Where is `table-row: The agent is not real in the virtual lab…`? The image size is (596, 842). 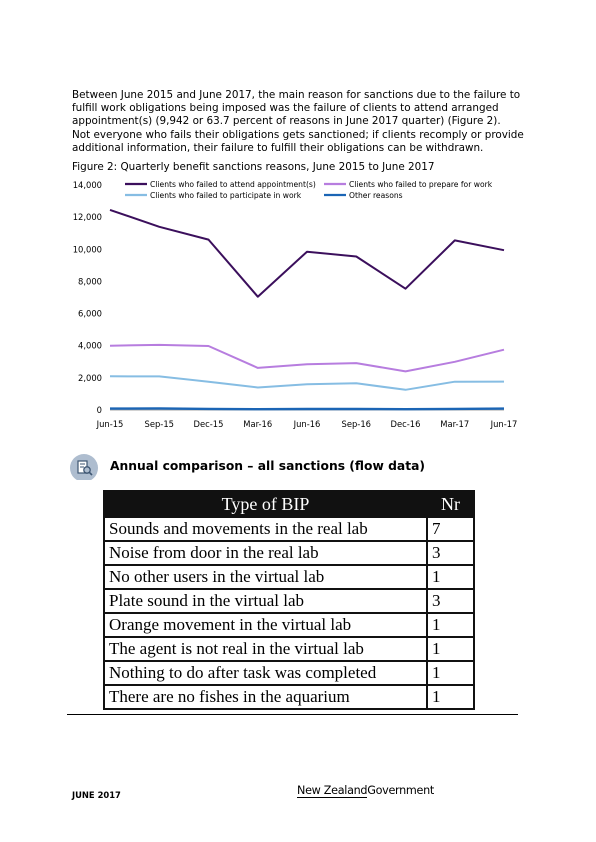 table-row: The agent is not real in the virtual lab… is located at coordinates (289, 649).